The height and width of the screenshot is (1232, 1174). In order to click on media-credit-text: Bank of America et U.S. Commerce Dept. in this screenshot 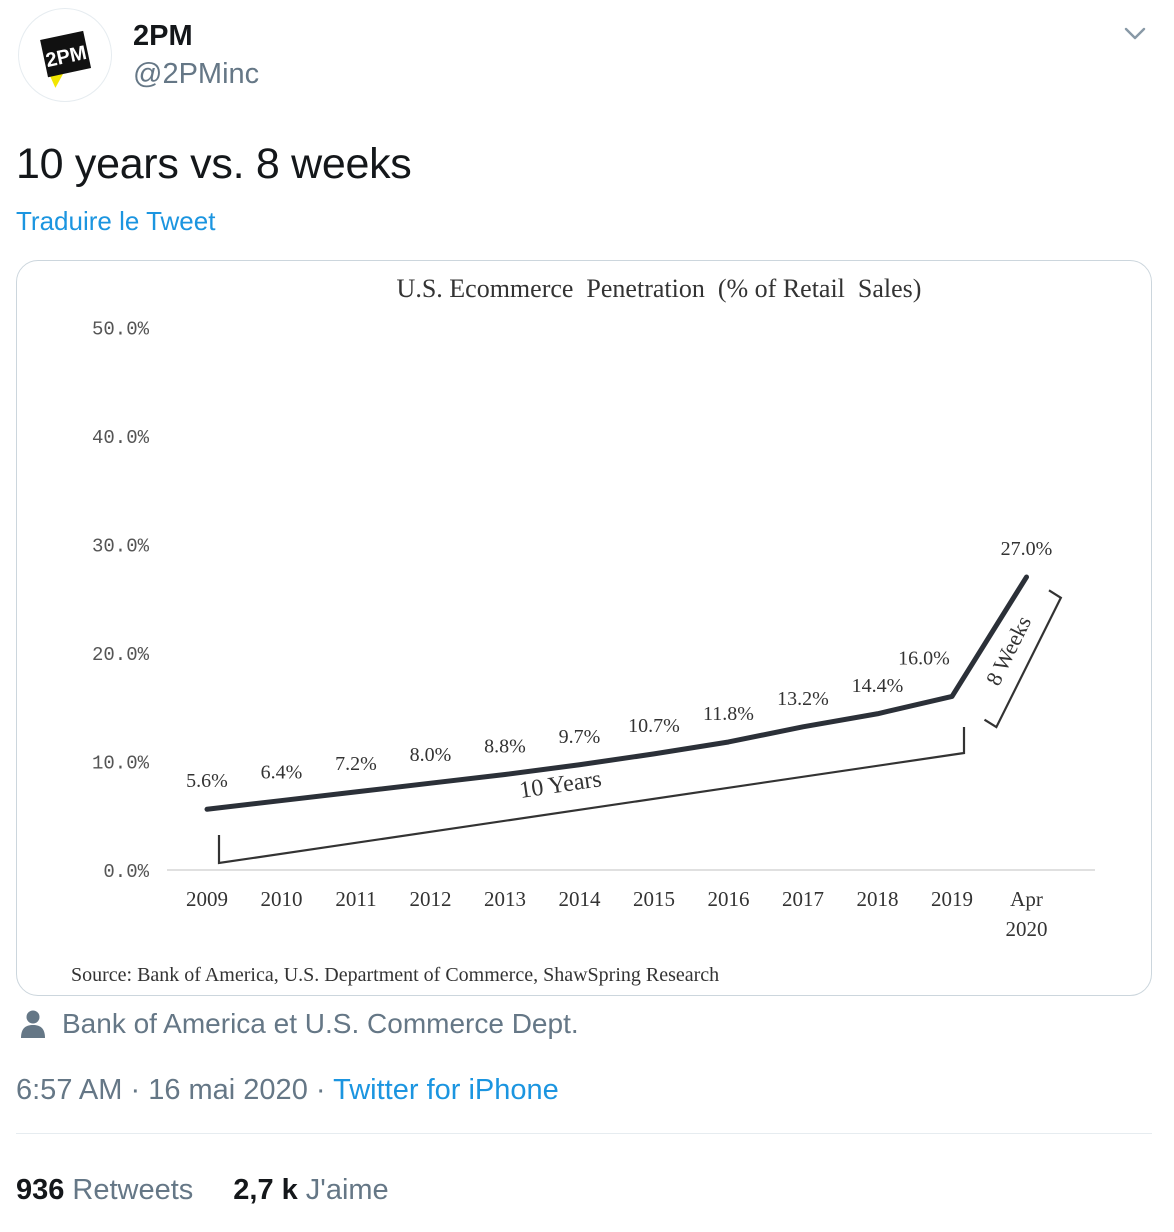, I will do `click(320, 1023)`.